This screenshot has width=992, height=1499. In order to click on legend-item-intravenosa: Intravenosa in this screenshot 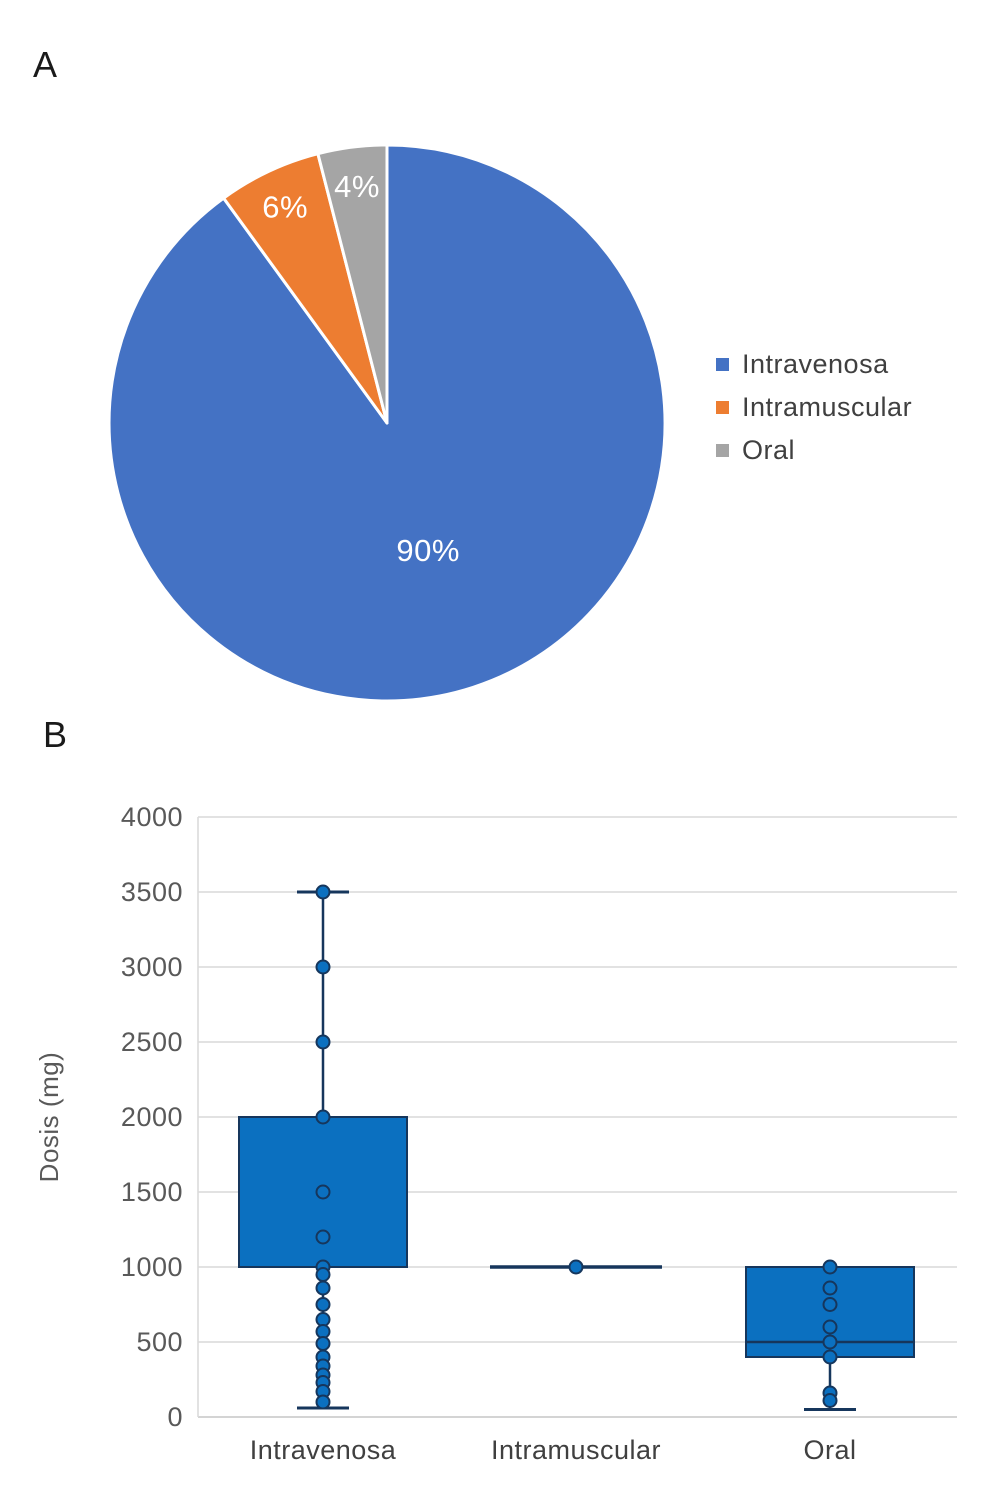, I will do `click(851, 364)`.